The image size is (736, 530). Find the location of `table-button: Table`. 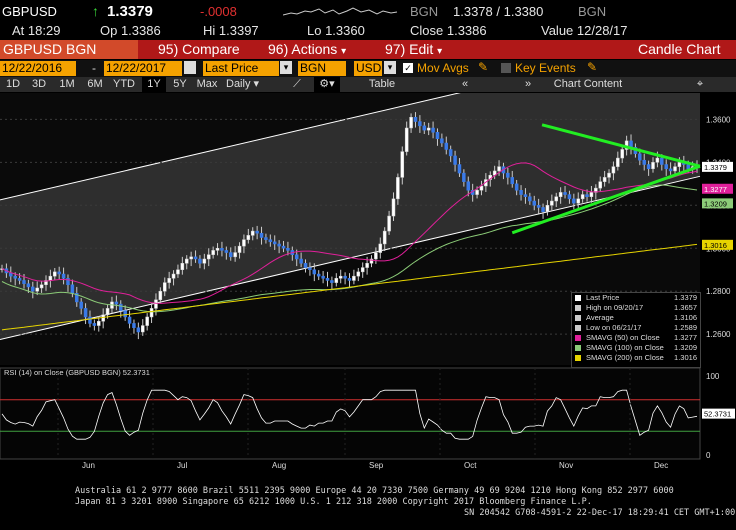

table-button: Table is located at coordinates (382, 84).